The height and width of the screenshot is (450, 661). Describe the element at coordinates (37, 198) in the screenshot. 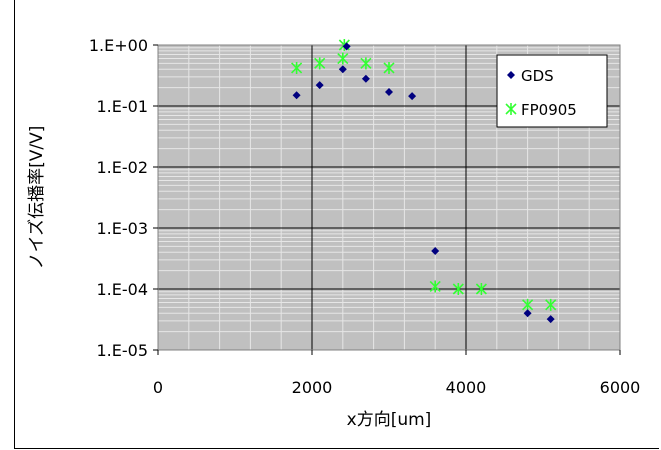

I see `y-axis-title: ノイズ伝播率[V/V]` at that location.